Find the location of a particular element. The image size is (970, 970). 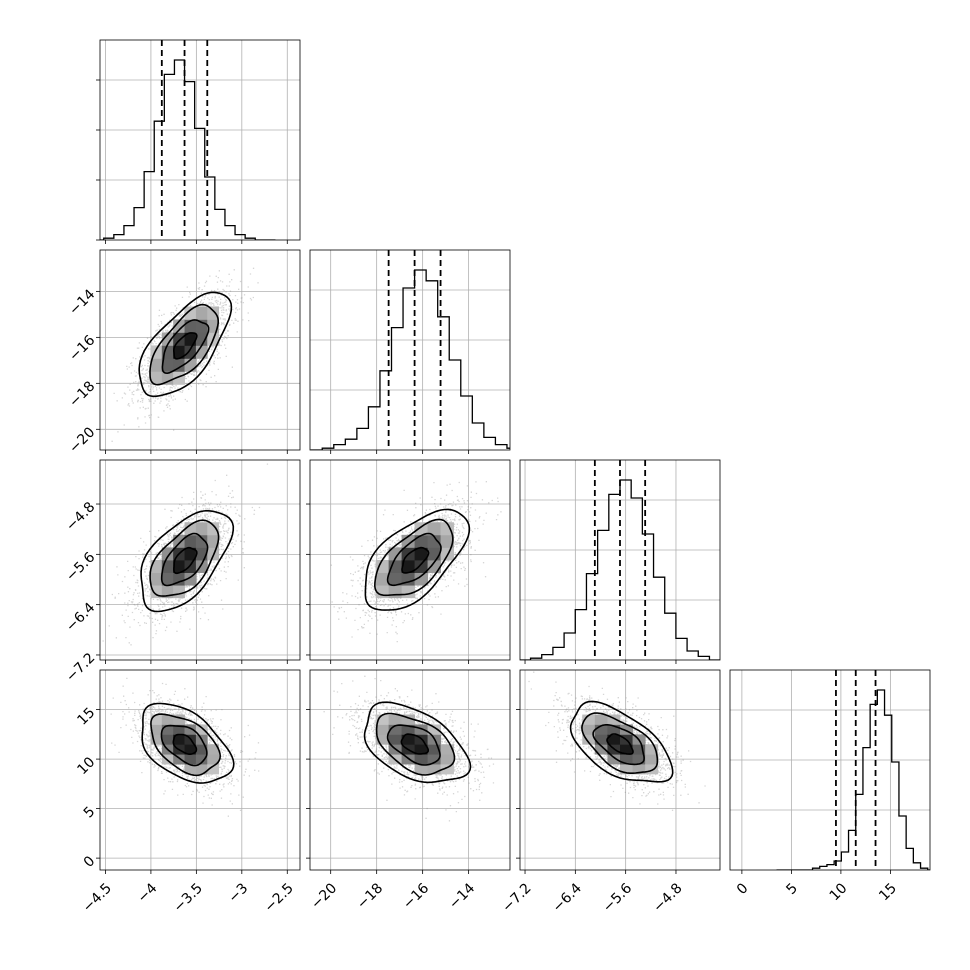

y-tick-label: −6.4 is located at coordinates (80, 617).